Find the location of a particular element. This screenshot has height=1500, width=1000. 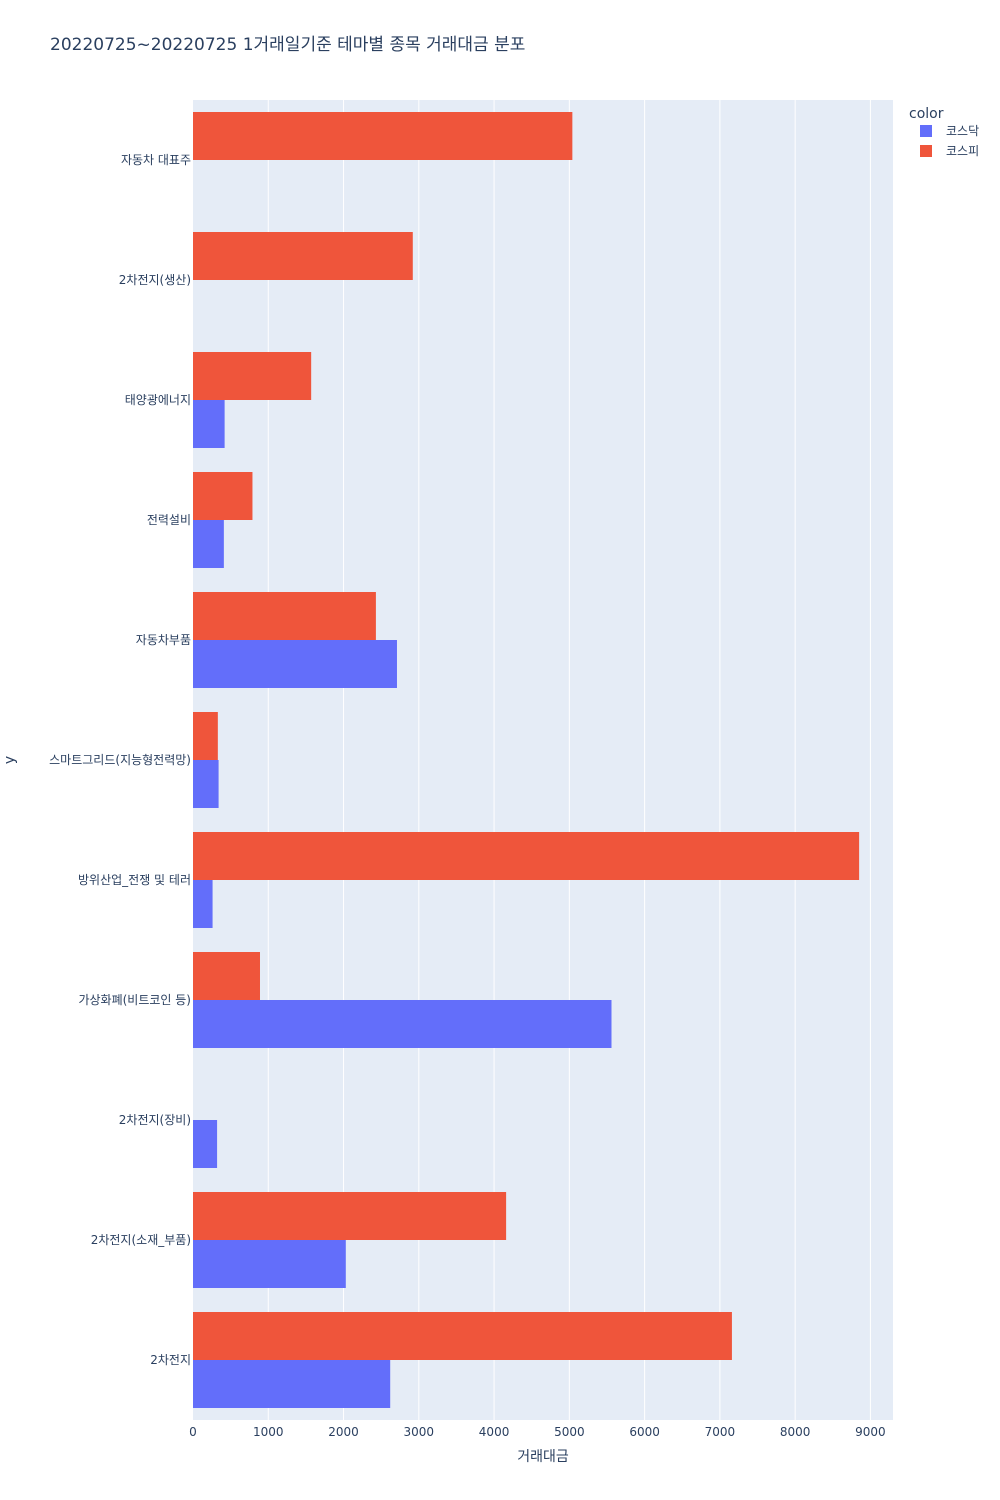

y-category-label-9: 2차전지(소재_부품) is located at coordinates (141, 1240).